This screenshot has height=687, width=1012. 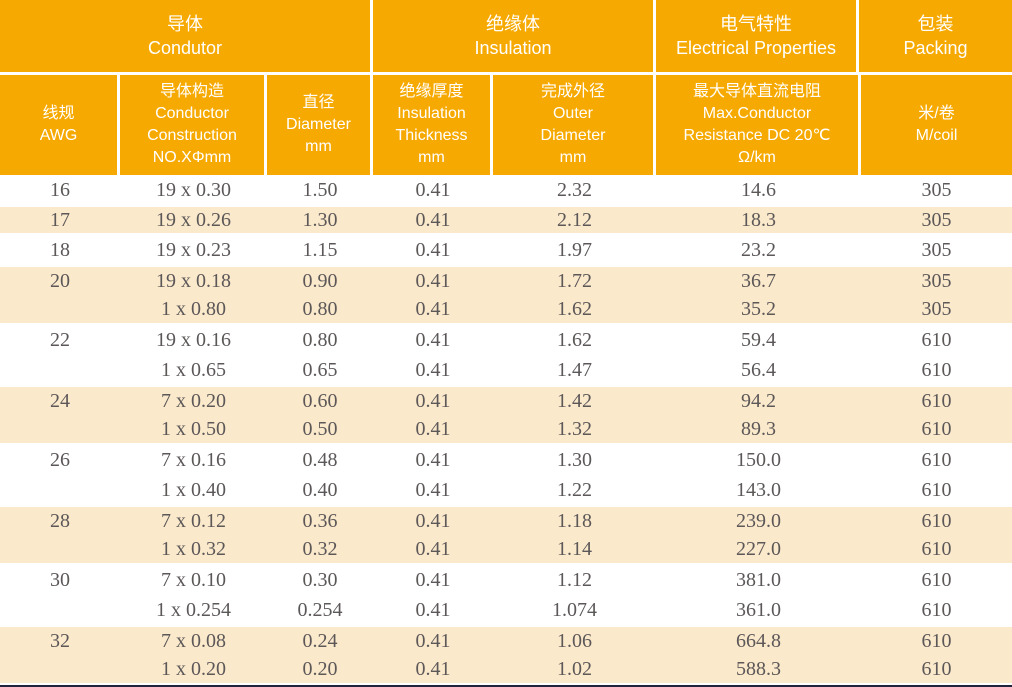 What do you see at coordinates (758, 428) in the screenshot?
I see `table-cell: 89.3` at bounding box center [758, 428].